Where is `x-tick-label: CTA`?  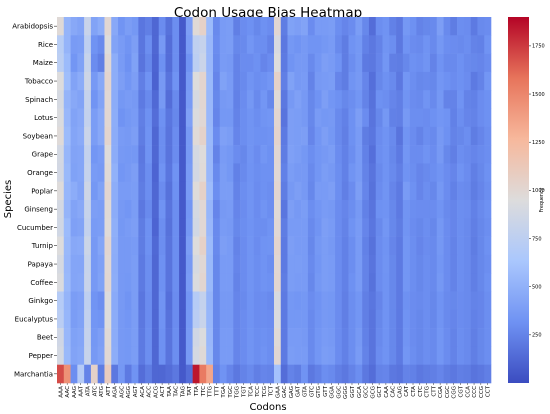
x-tick-label: CTA is located at coordinates (414, 391).